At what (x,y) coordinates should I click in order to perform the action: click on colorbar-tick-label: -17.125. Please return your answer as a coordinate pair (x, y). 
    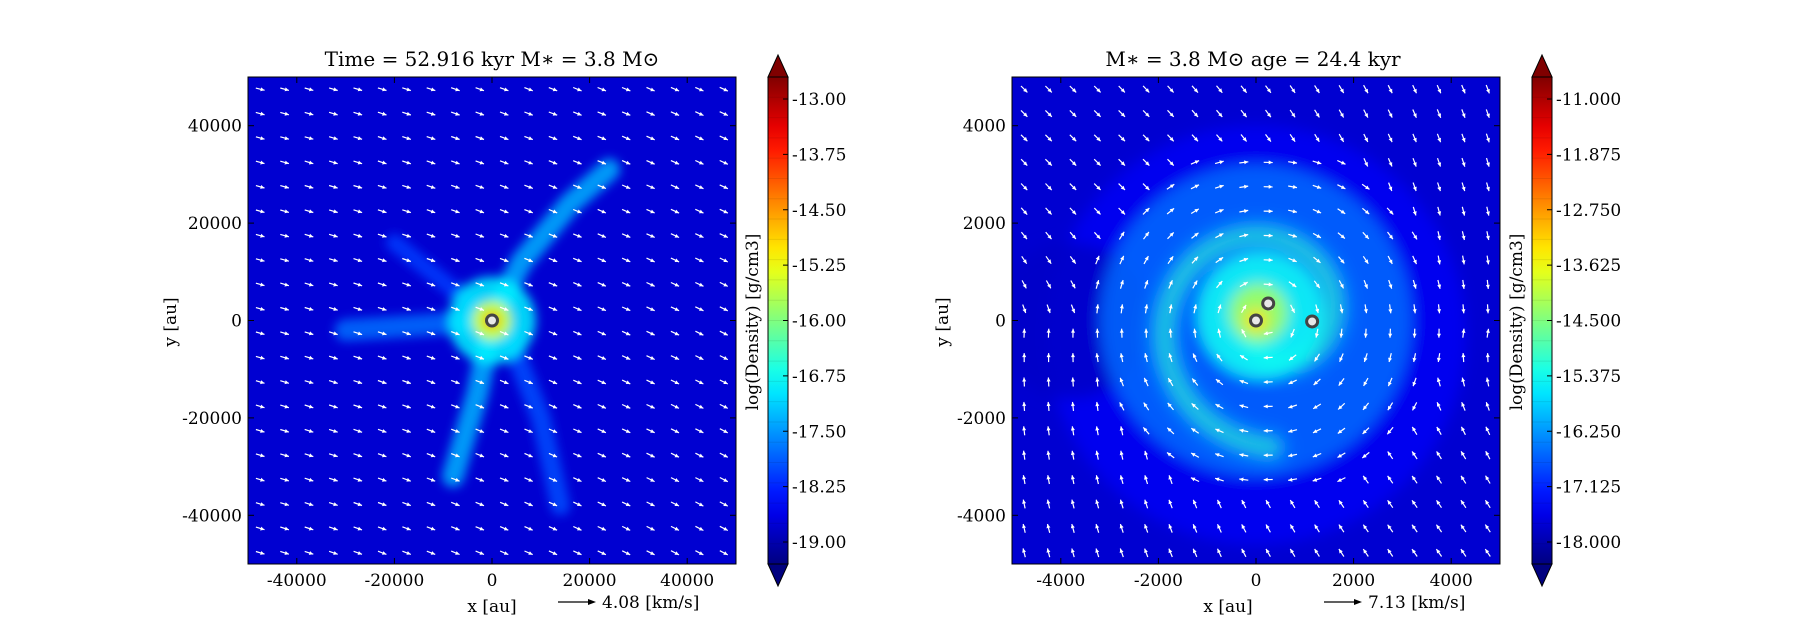
    Looking at the image, I should click on (1588, 488).